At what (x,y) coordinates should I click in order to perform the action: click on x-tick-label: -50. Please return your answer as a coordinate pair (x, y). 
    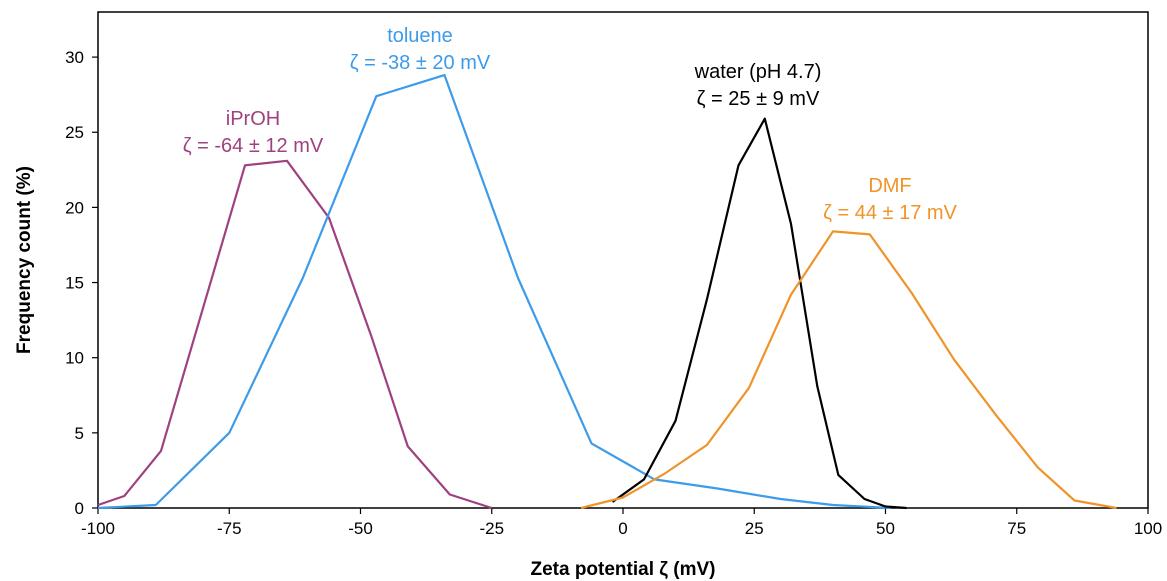
    Looking at the image, I should click on (360, 528).